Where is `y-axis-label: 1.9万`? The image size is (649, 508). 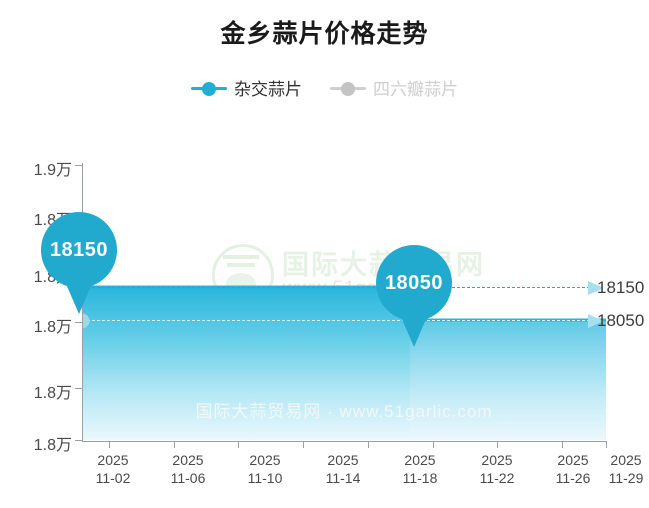 y-axis-label: 1.9万 is located at coordinates (52, 170).